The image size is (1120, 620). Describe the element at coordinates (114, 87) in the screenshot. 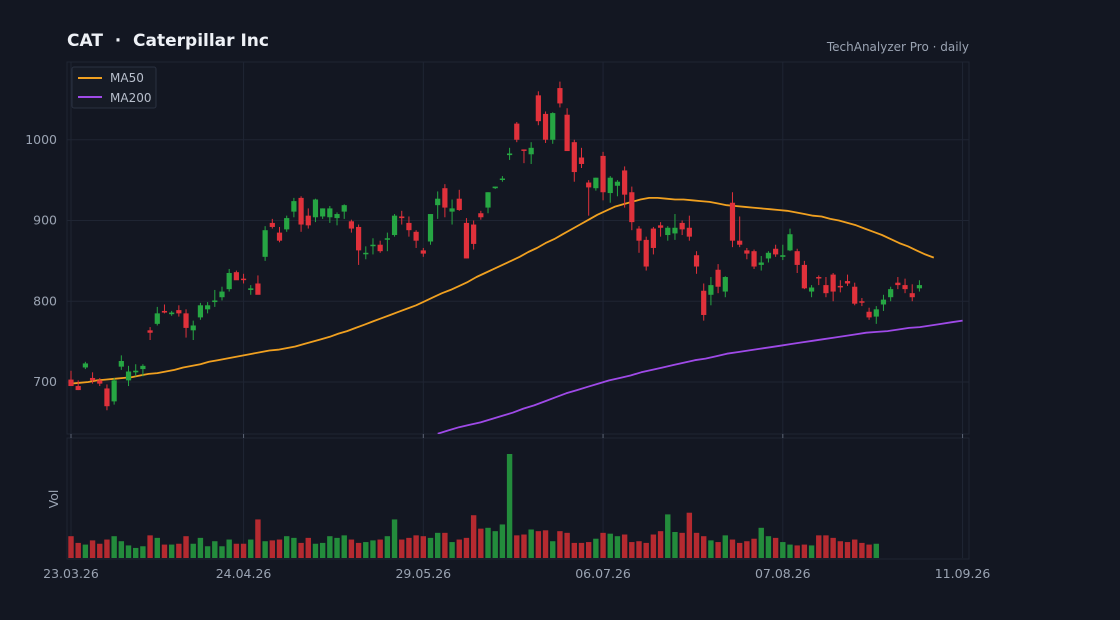

I see `legend: MA50 MA200` at that location.